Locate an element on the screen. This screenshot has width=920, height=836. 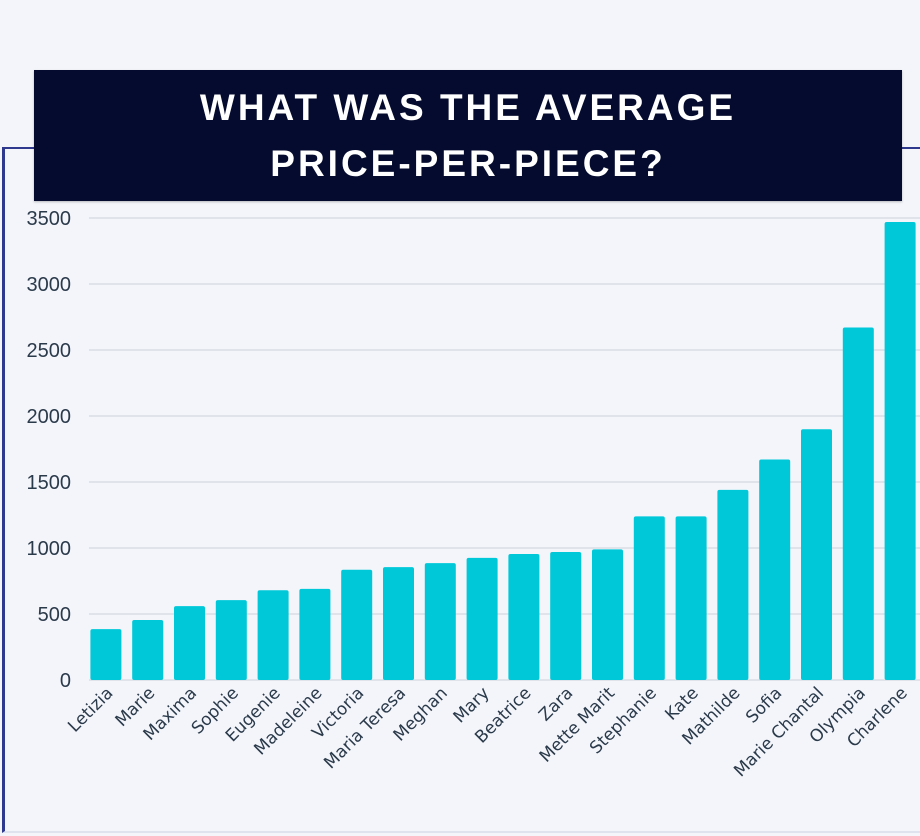
x-tick-label: Letizia is located at coordinates (90, 709).